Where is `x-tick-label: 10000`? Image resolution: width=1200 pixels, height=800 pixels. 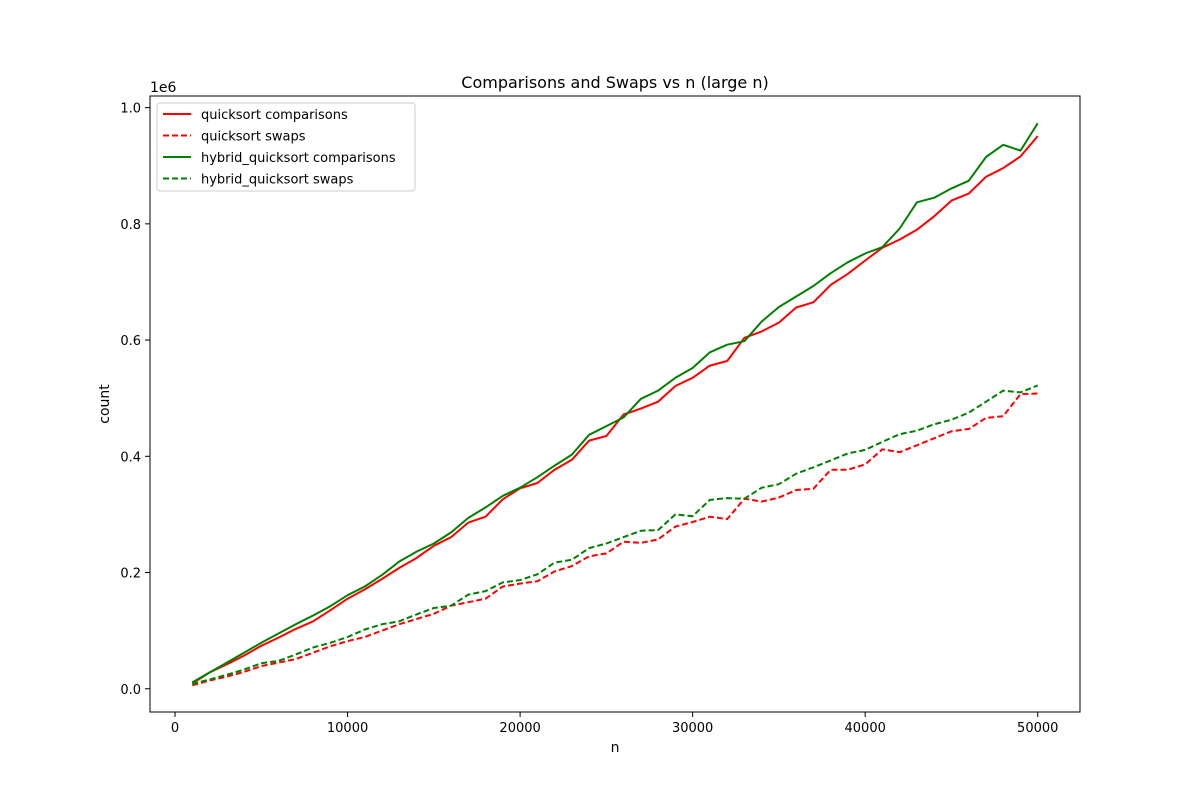 x-tick-label: 10000 is located at coordinates (347, 728).